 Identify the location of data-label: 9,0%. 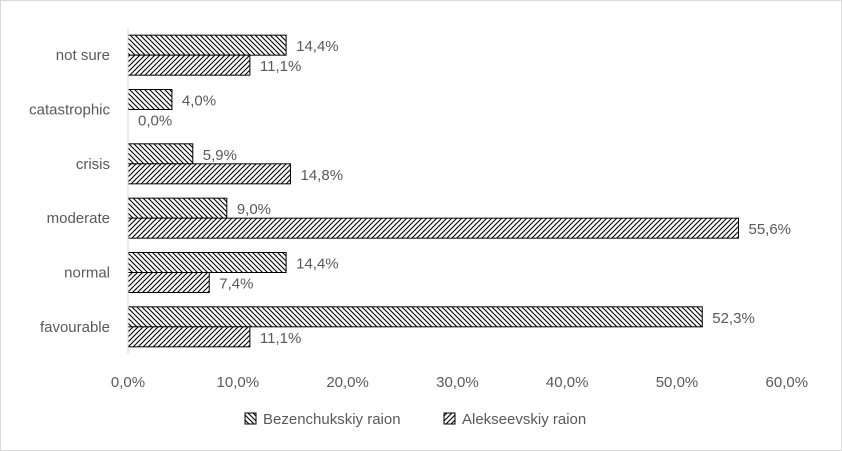
(254, 209).